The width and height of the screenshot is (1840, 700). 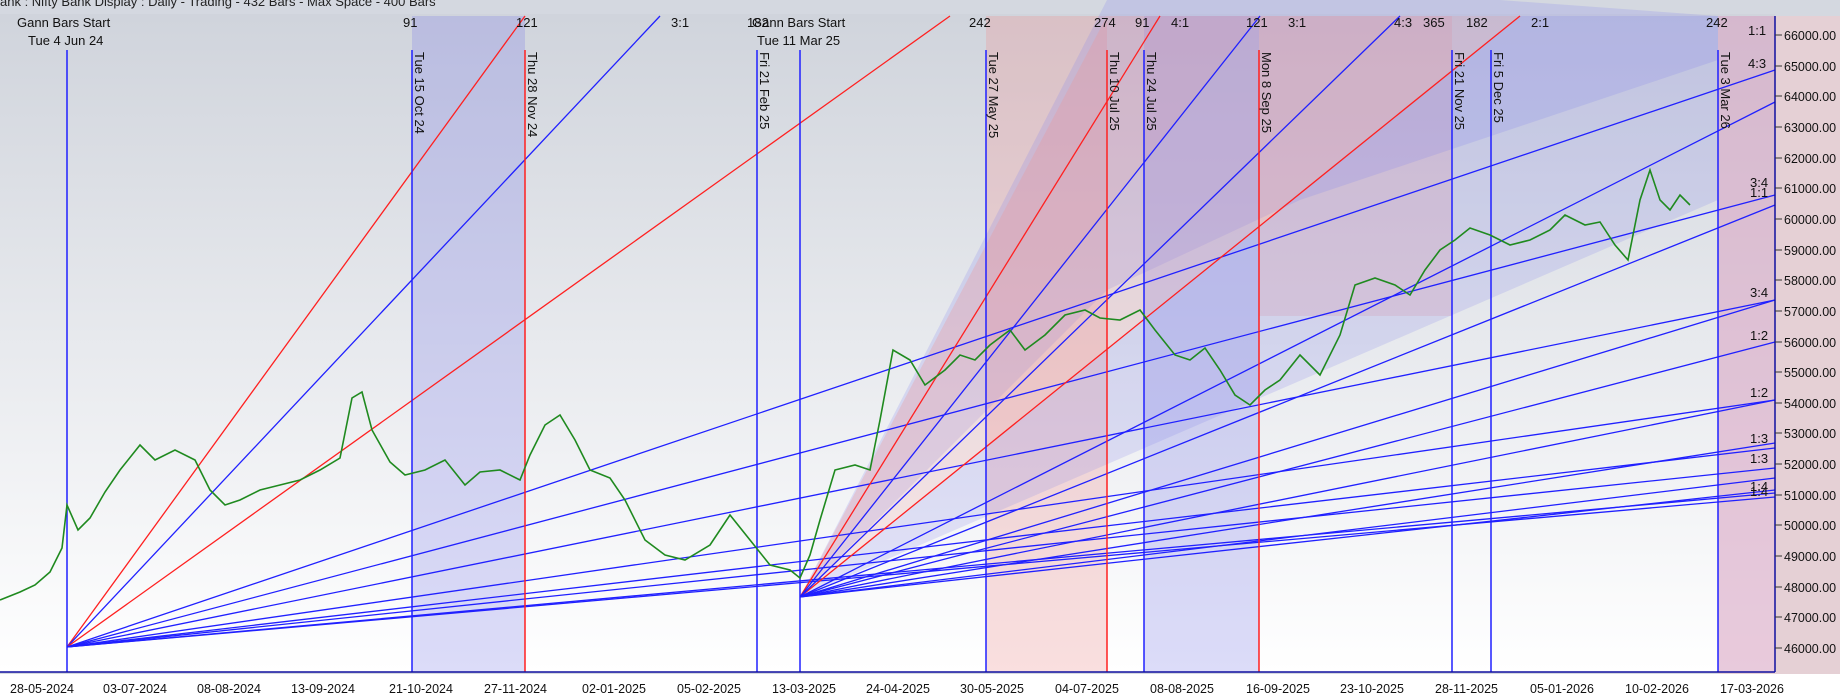 I want to click on gann-start-2-title: Gann Bars Start, so click(x=799, y=22).